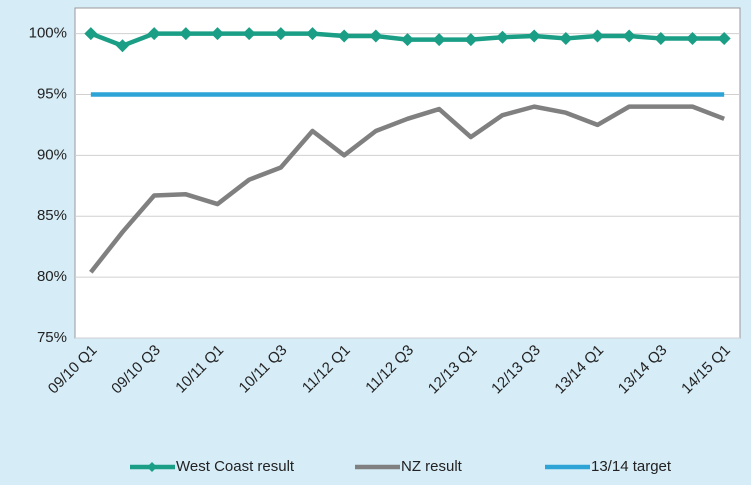  Describe the element at coordinates (52, 154) in the screenshot. I see `y-tick-label: 90%` at that location.